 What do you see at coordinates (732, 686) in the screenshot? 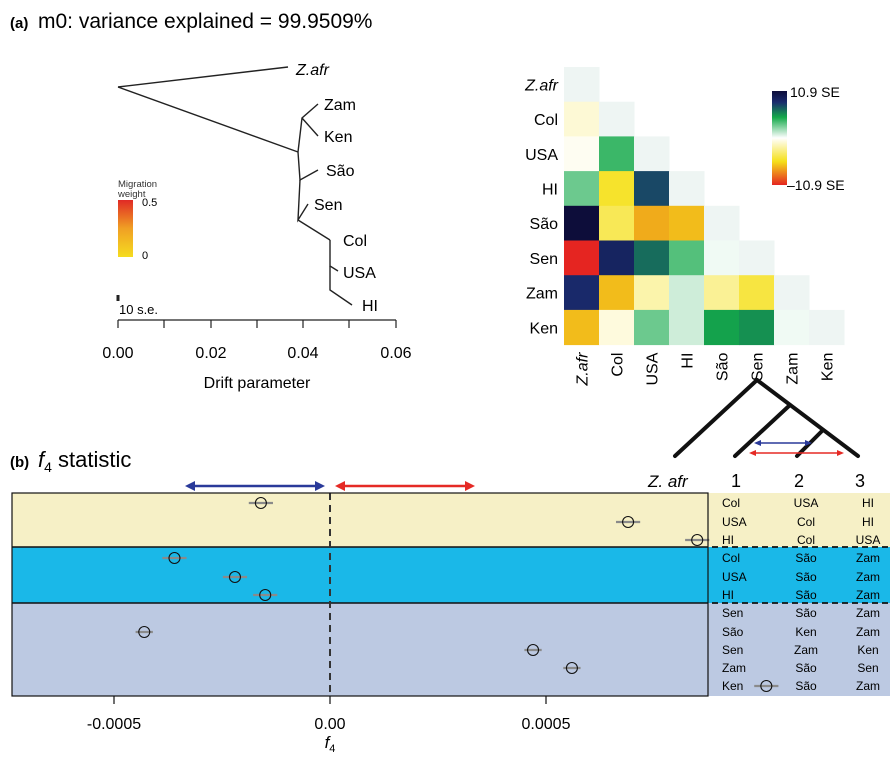
I see `quartet-row-10-c1: Ken` at bounding box center [732, 686].